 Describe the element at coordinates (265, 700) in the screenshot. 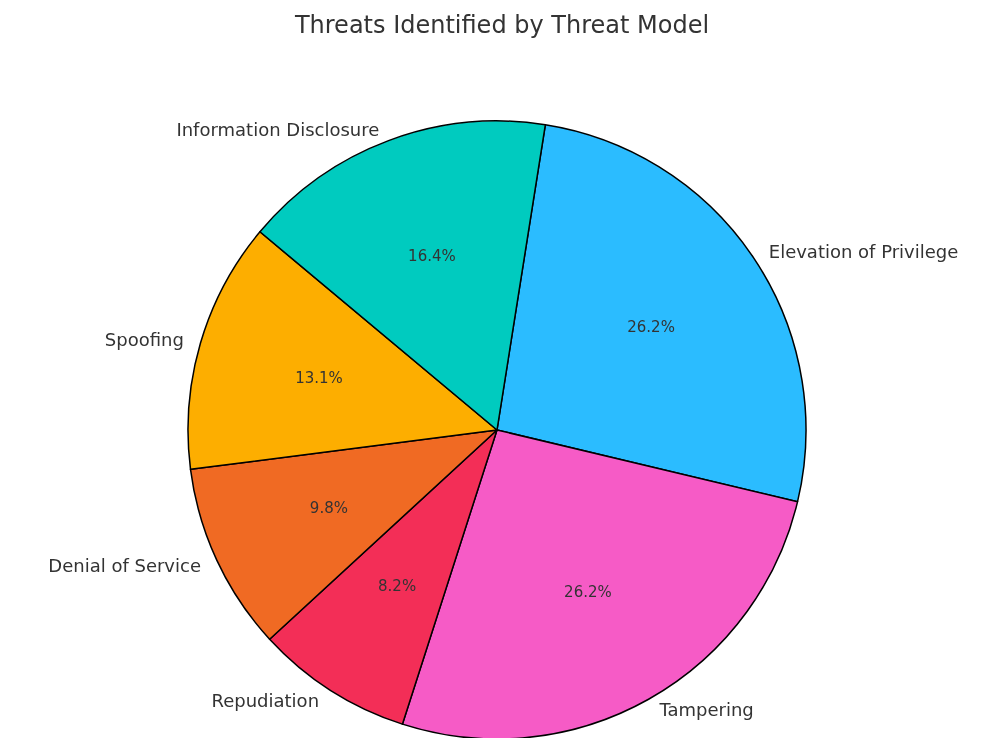

I see `slice-label: Repudiation` at that location.